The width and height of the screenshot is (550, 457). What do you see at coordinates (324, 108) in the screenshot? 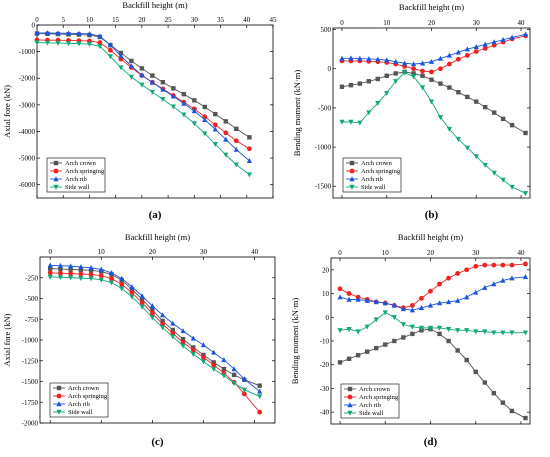
I see `y-tick-label: -500` at bounding box center [324, 108].